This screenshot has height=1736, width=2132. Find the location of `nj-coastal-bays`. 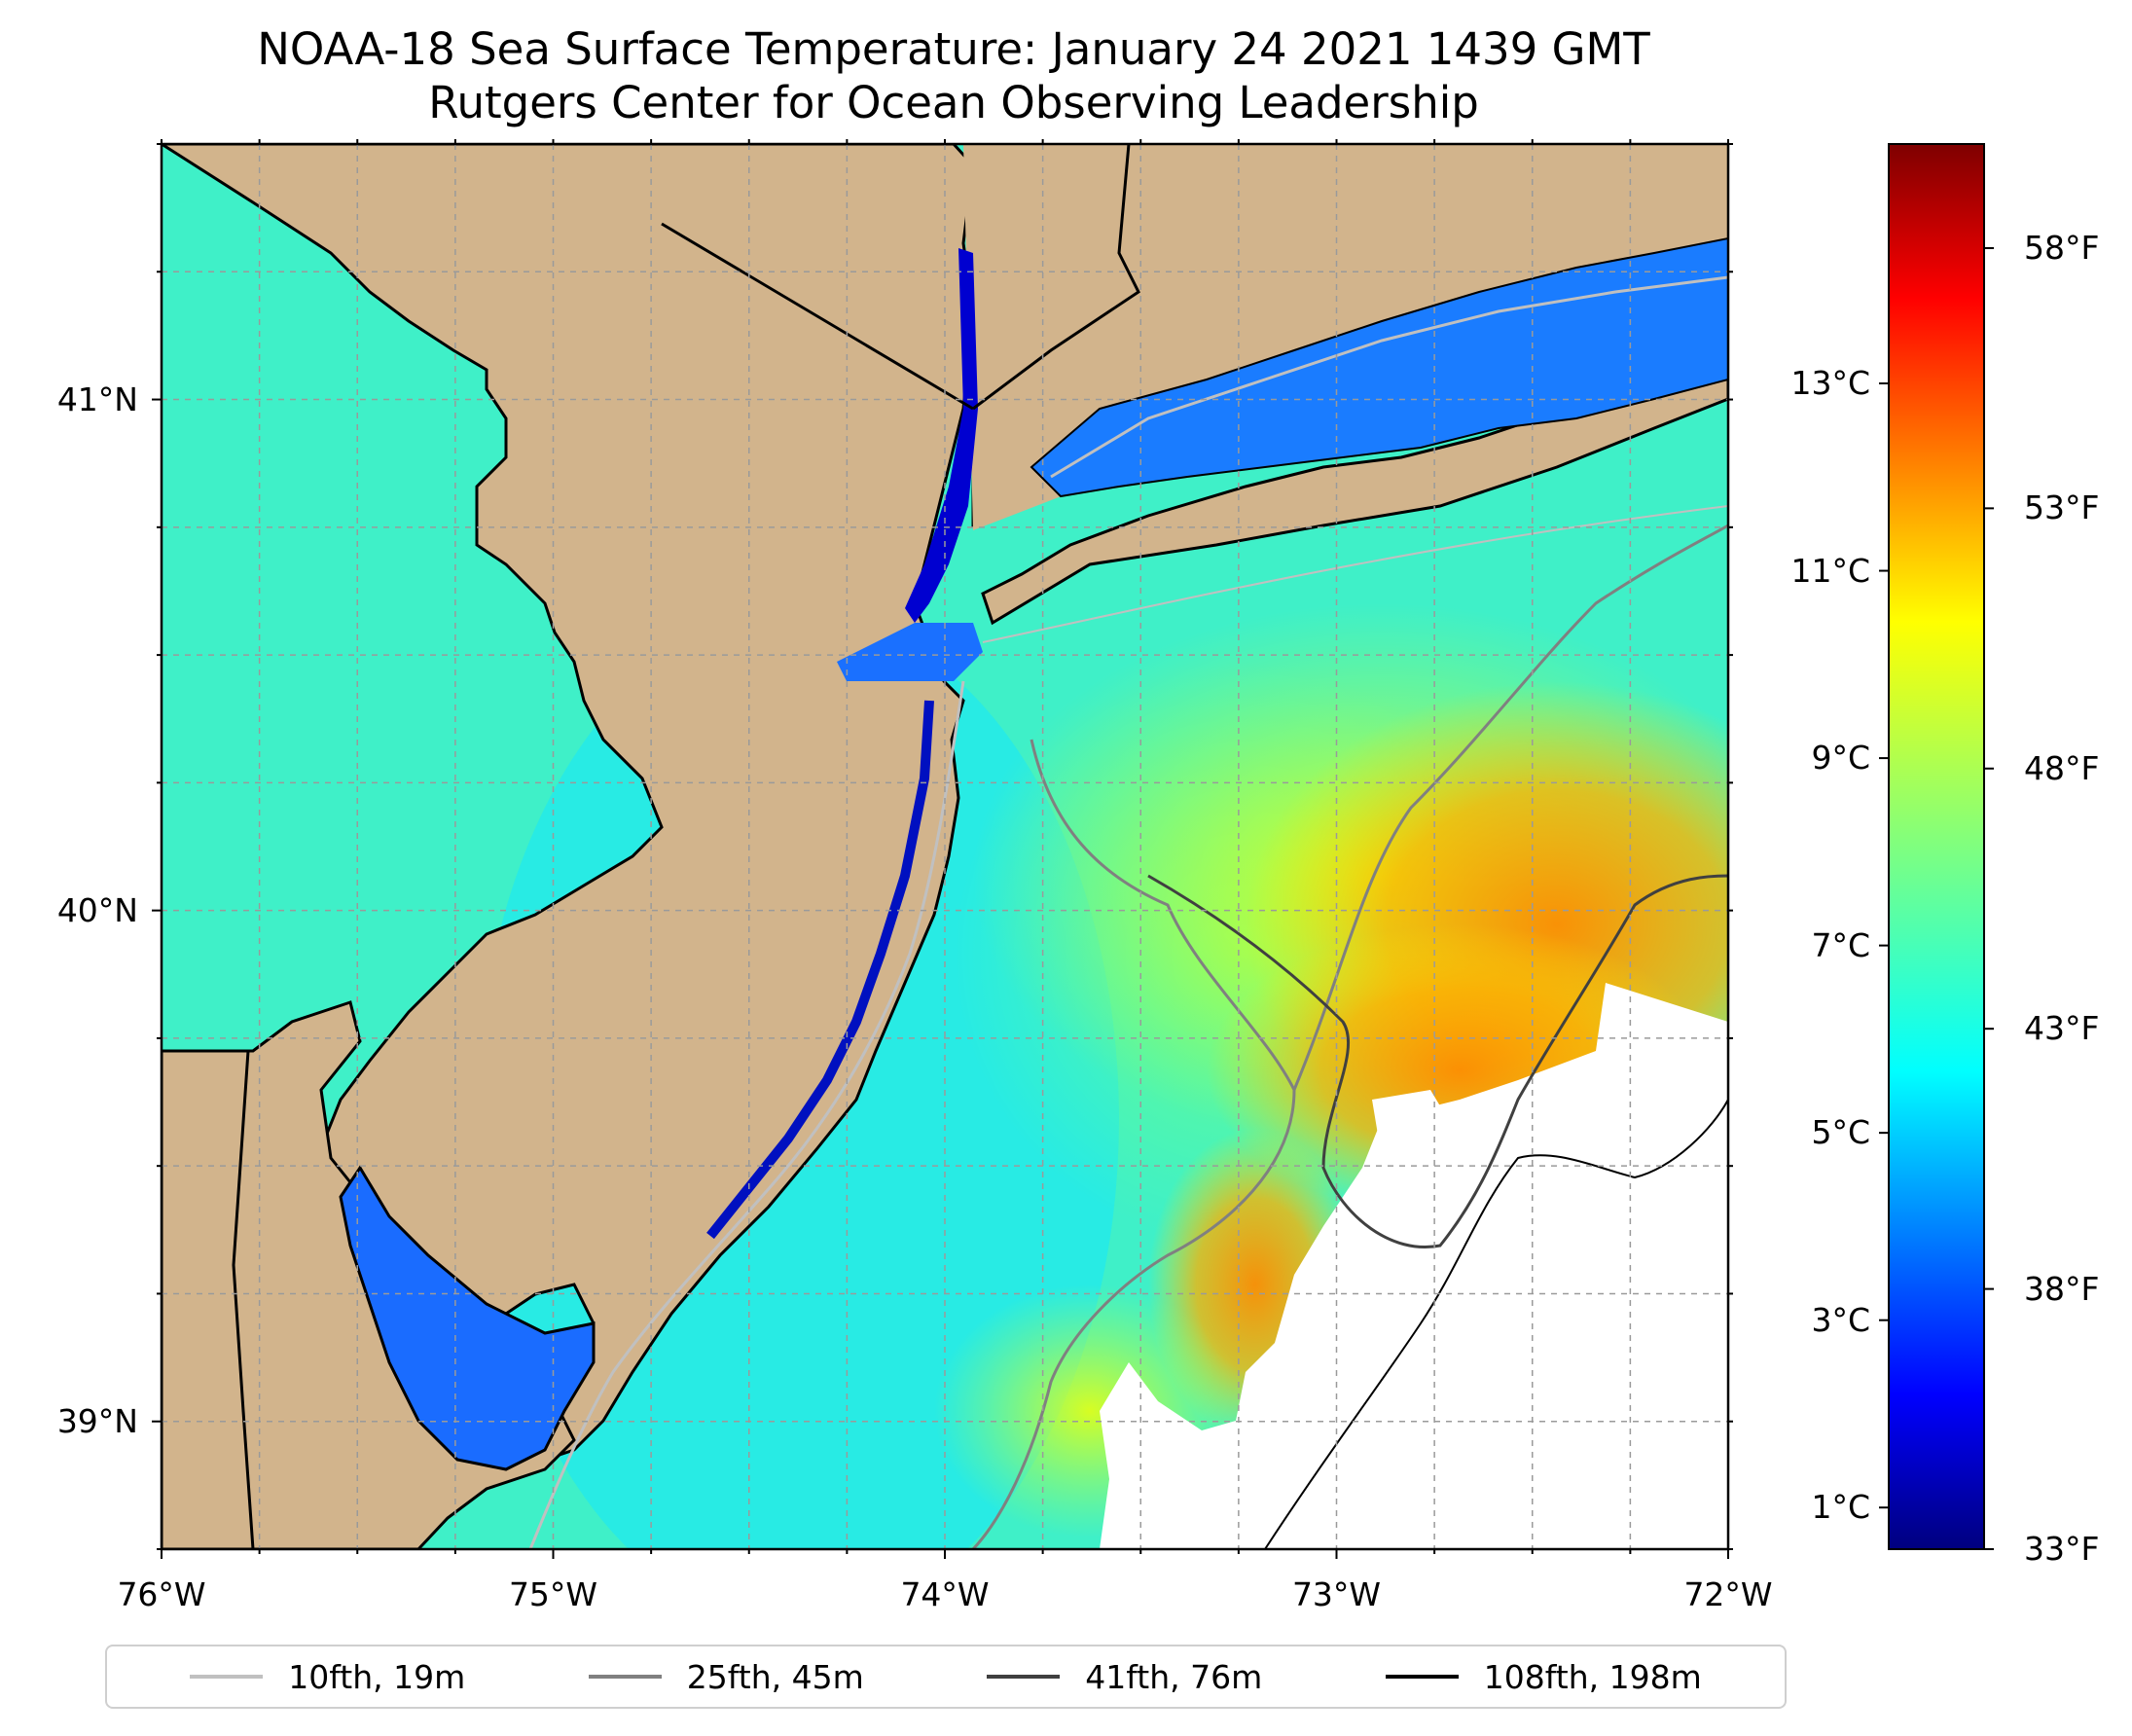

nj-coastal-bays is located at coordinates (820, 970).